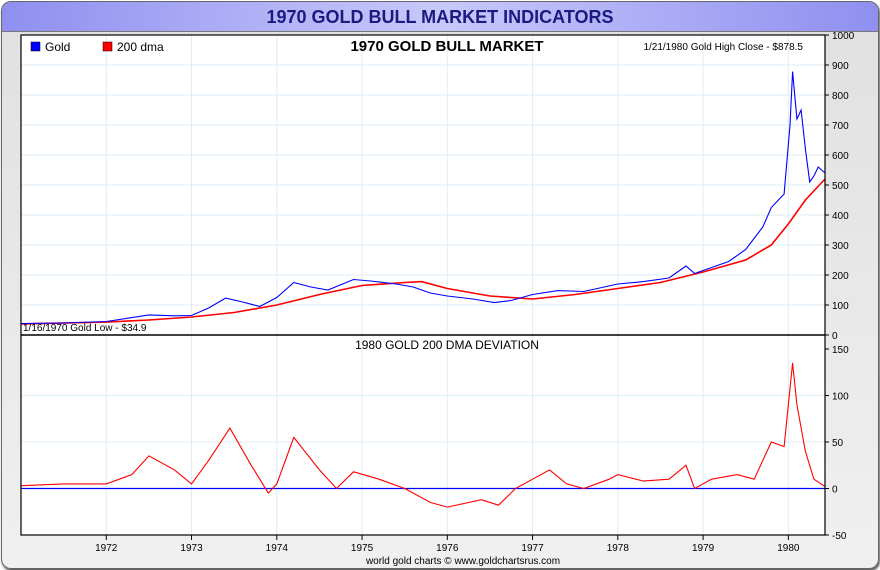  Describe the element at coordinates (446, 46) in the screenshot. I see `top-chart-title: 1970 GOLD BULL MARKET` at that location.